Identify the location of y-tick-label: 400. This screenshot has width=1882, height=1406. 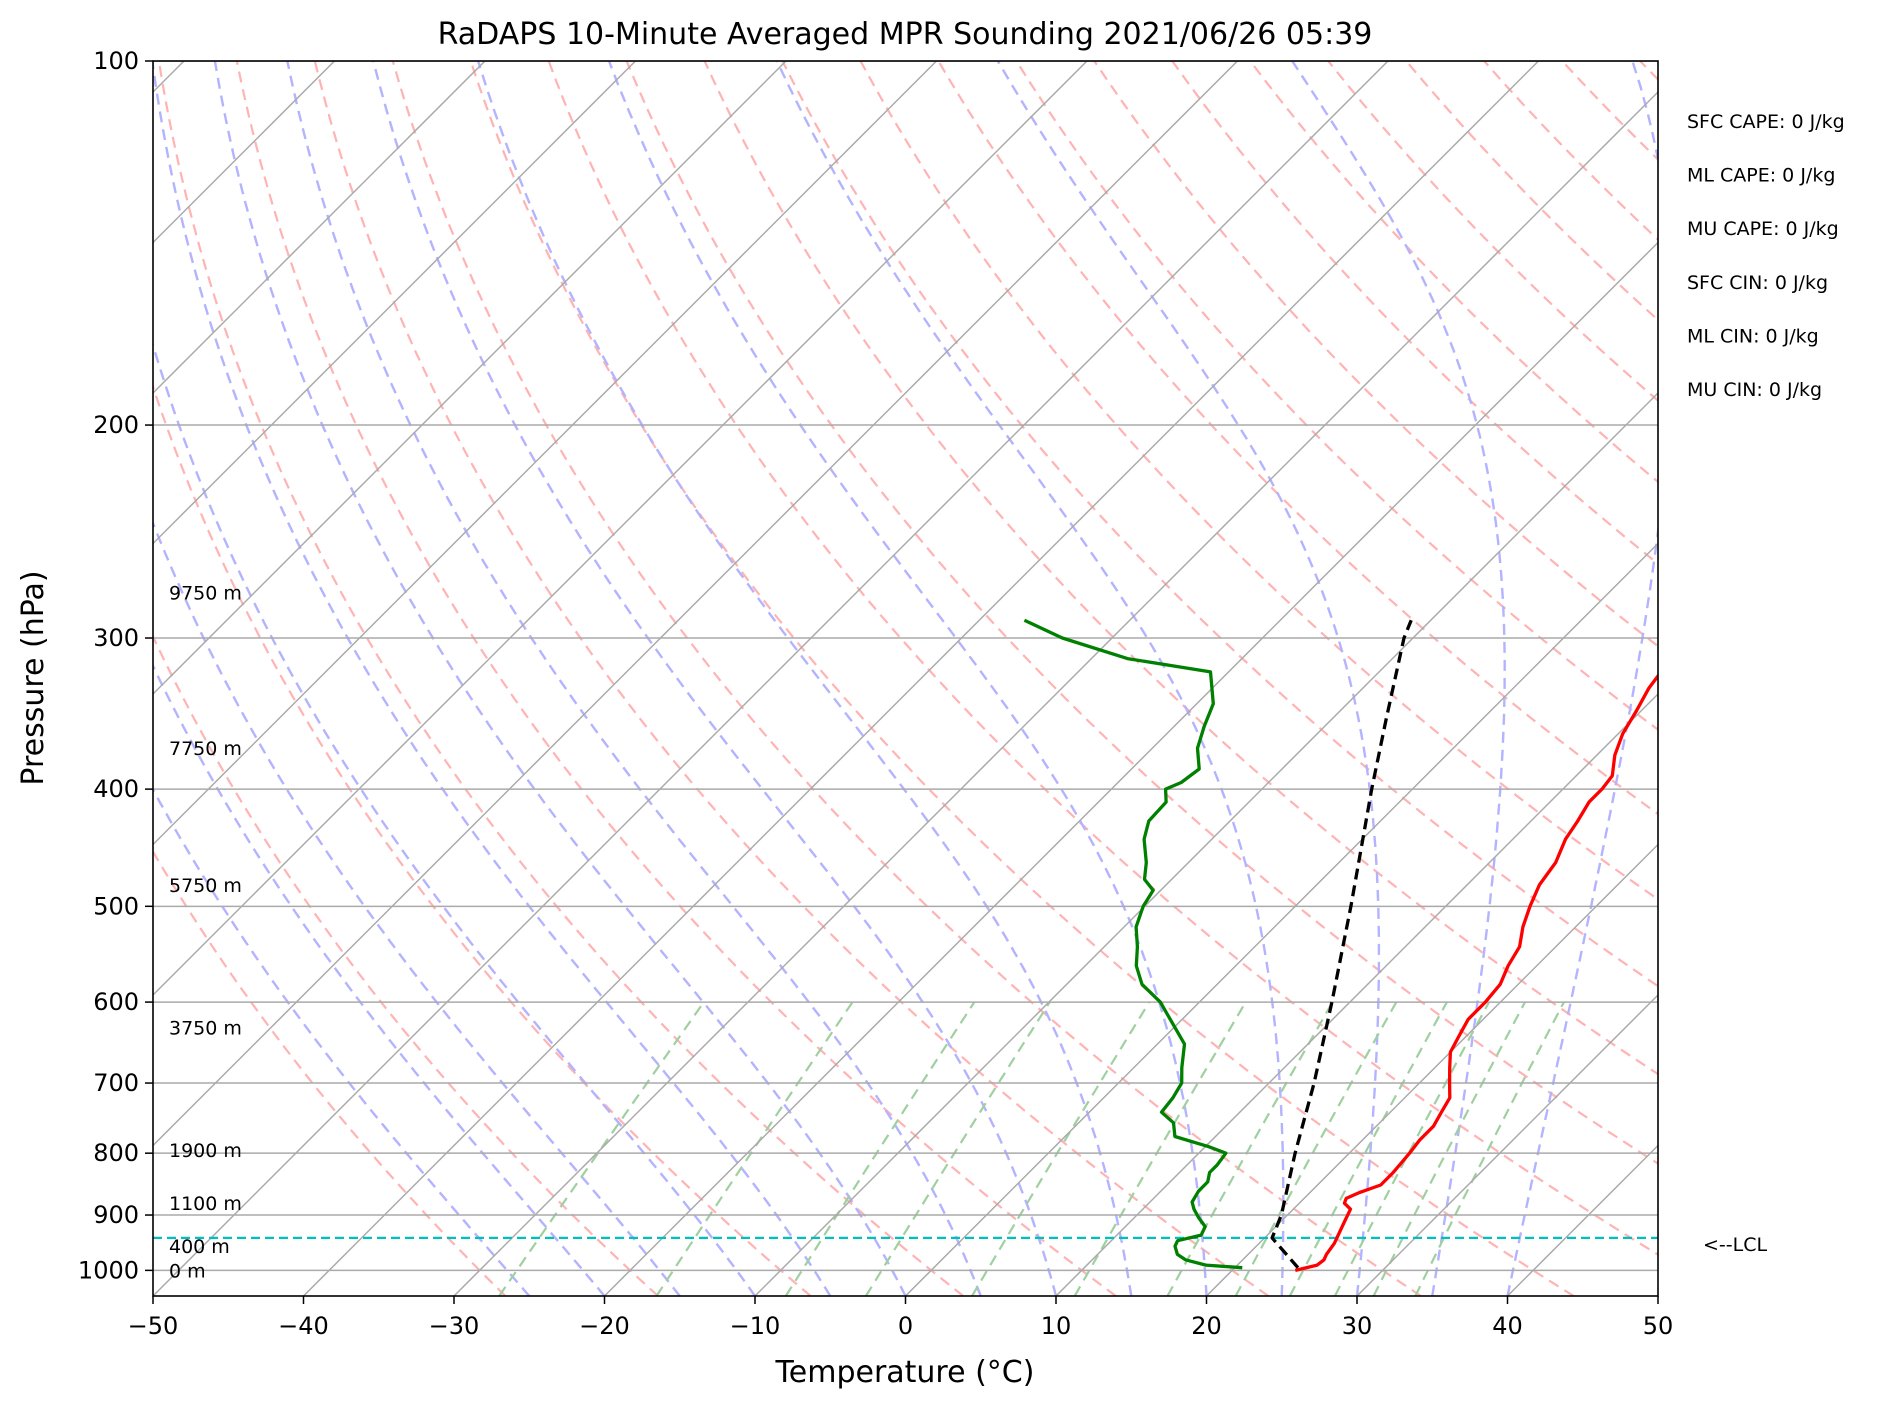
(116, 789).